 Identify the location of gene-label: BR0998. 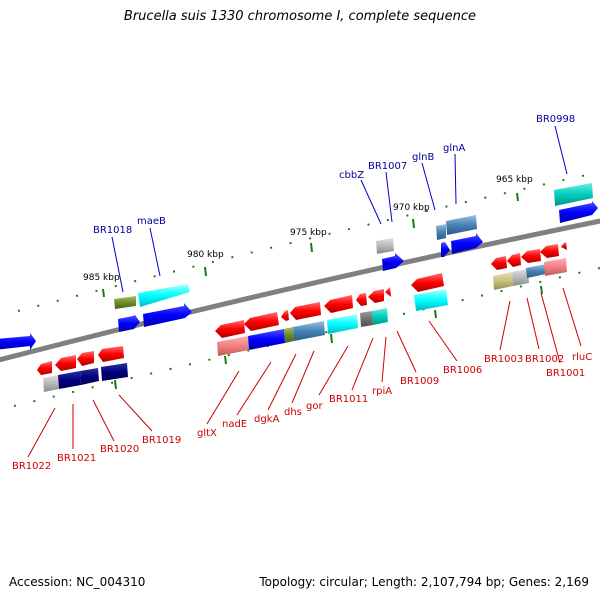
(555, 119).